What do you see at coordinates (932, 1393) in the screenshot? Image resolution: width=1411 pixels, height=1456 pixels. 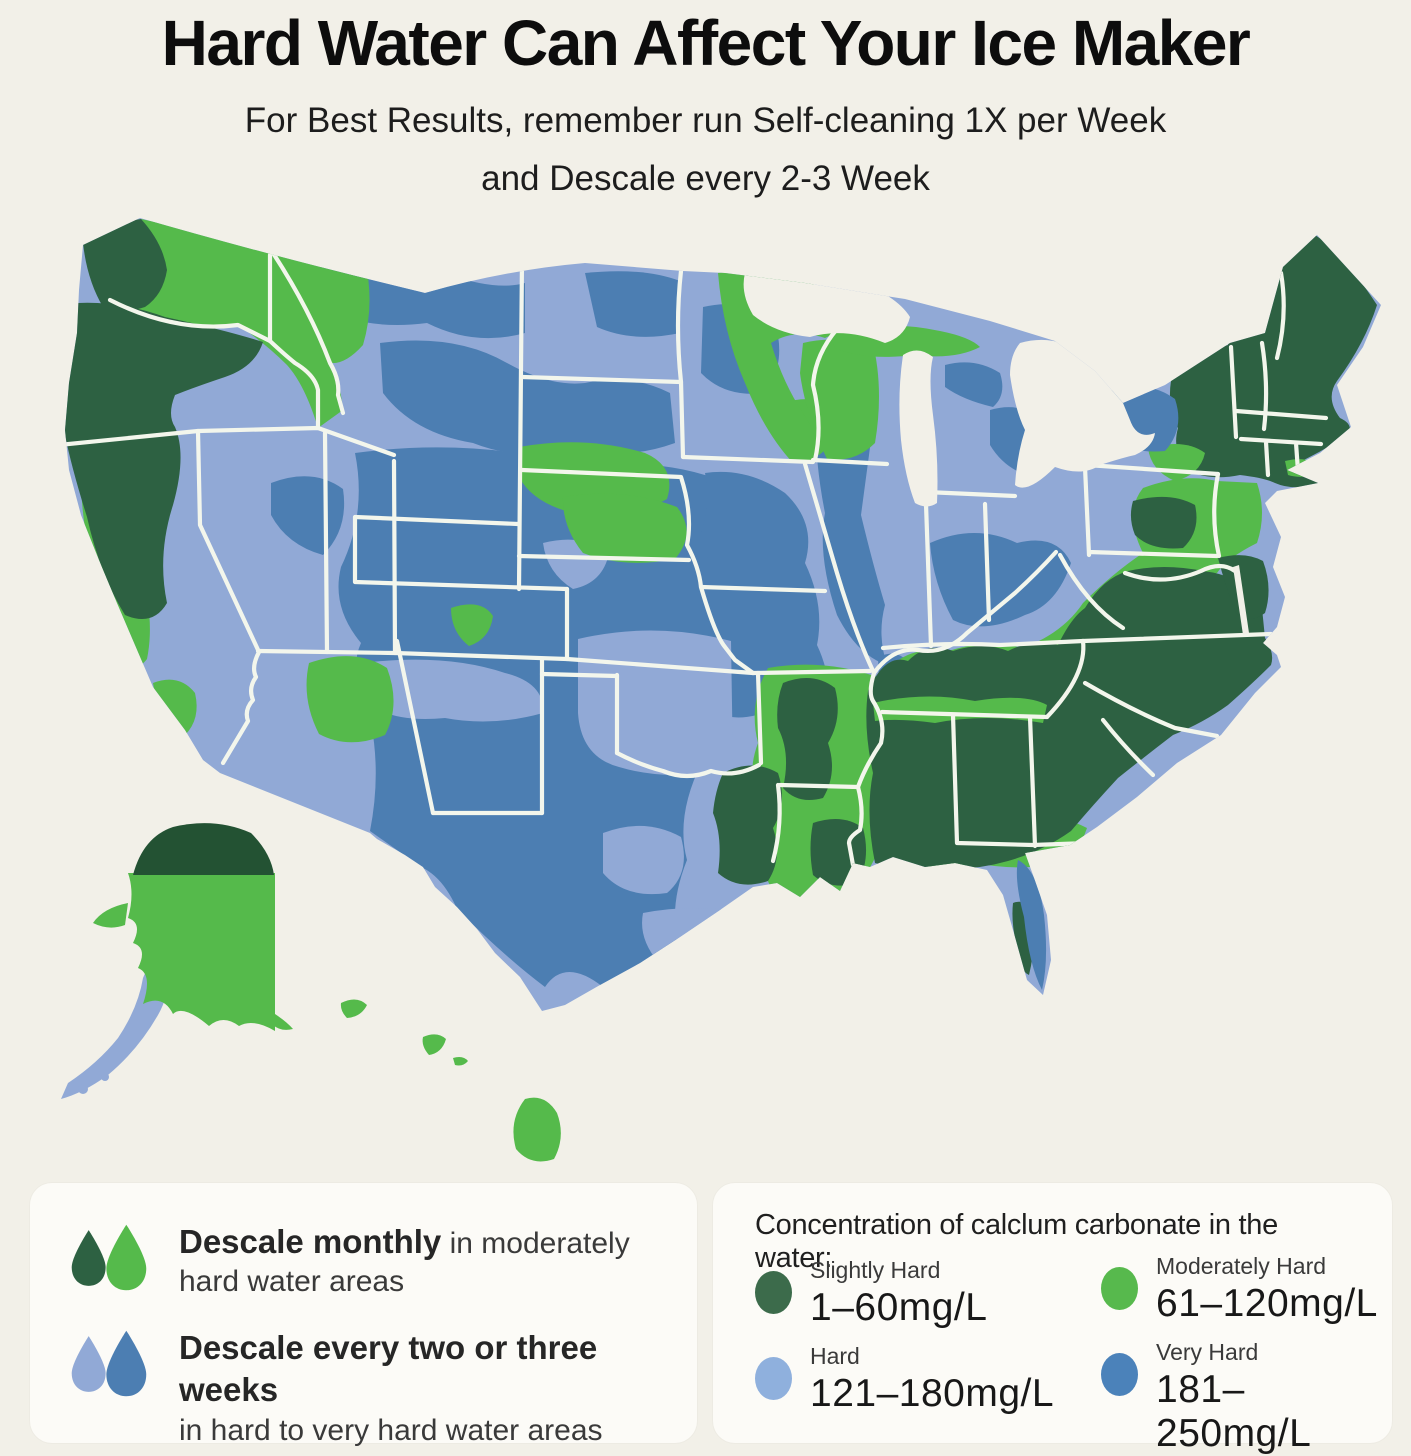 I see `legend-range: 121–180mg/L` at bounding box center [932, 1393].